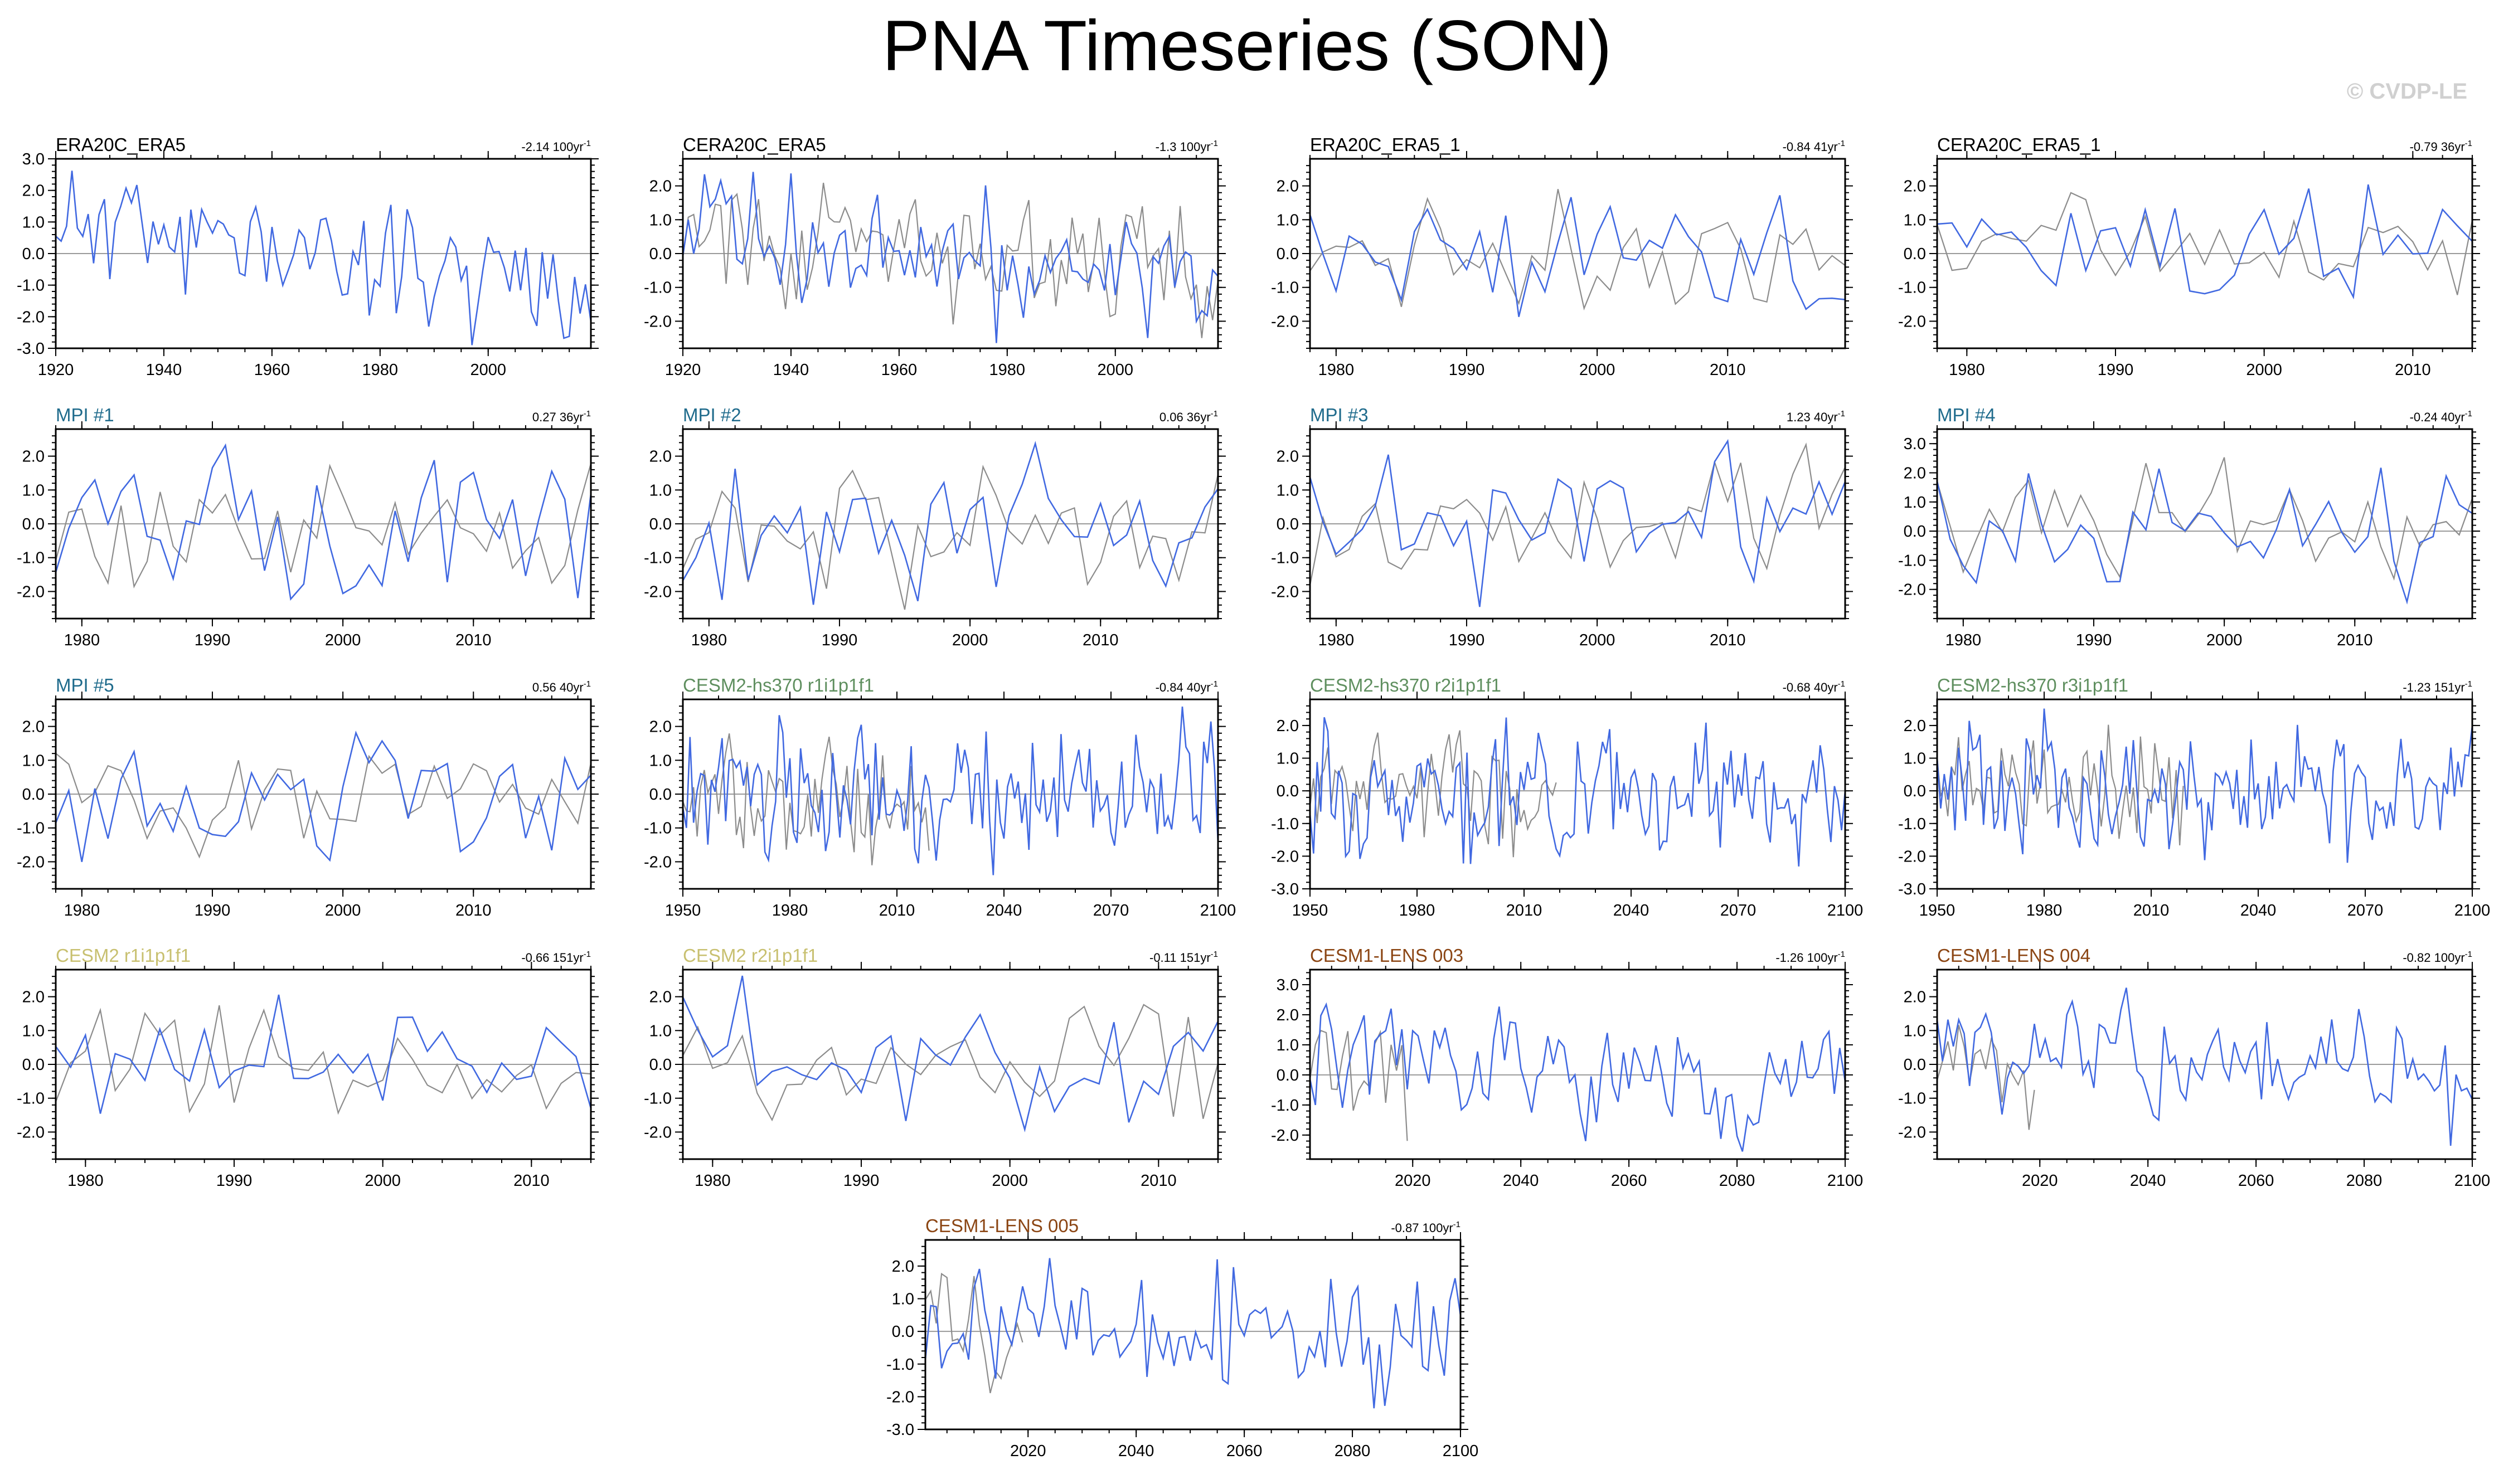 The image size is (2494, 1484). What do you see at coordinates (1810, 957) in the screenshot?
I see `trend-label: -1.26 100yr-1` at bounding box center [1810, 957].